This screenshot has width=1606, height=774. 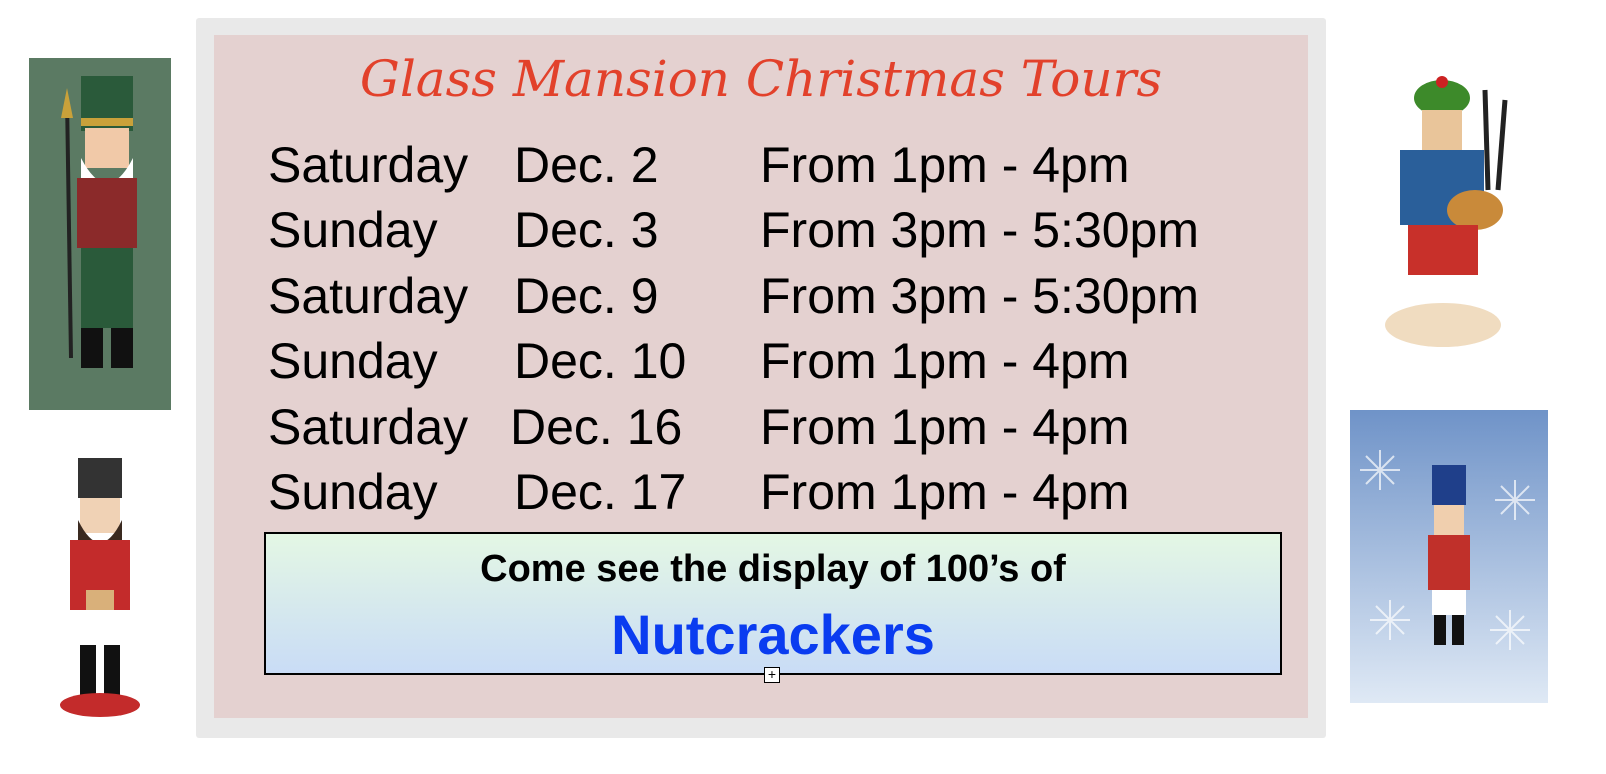 What do you see at coordinates (586, 230) in the screenshot?
I see `schedule-date: Dec. 3` at bounding box center [586, 230].